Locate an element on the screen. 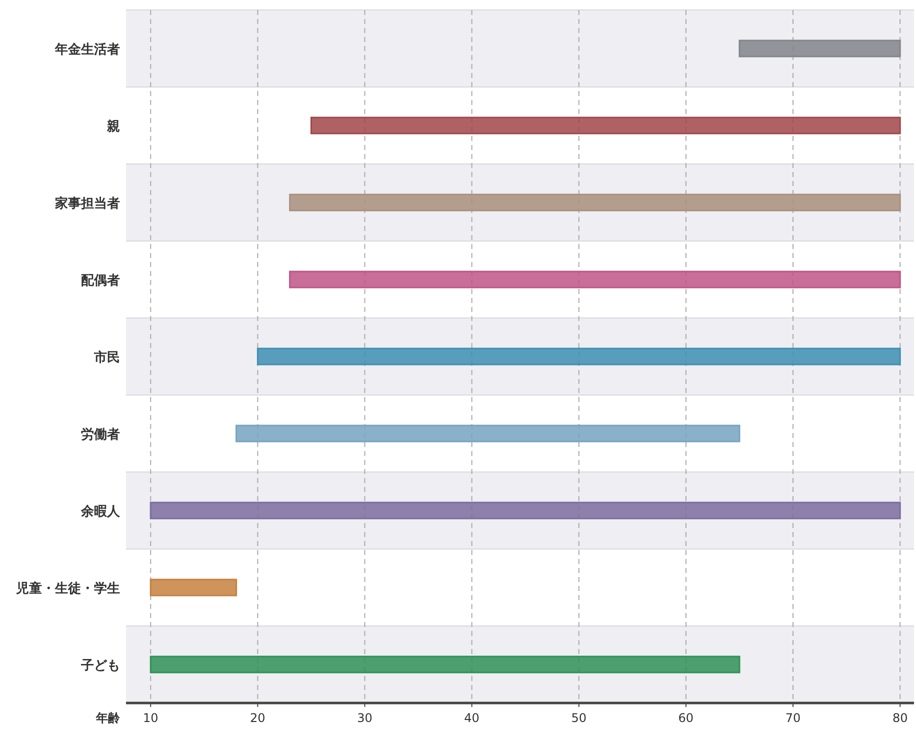  x-tick-label: 10 is located at coordinates (150, 718).